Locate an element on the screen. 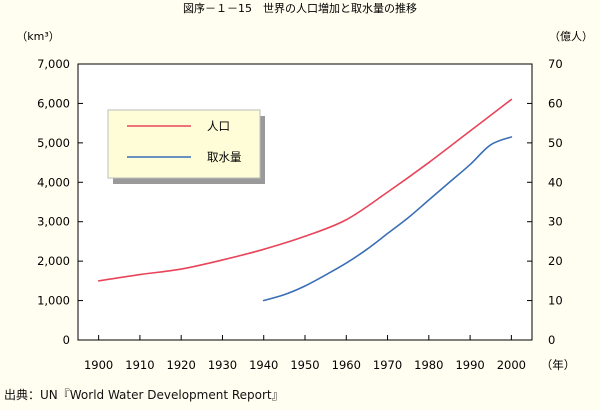 The image size is (600, 410). x-tick-label: 1950 is located at coordinates (304, 365).